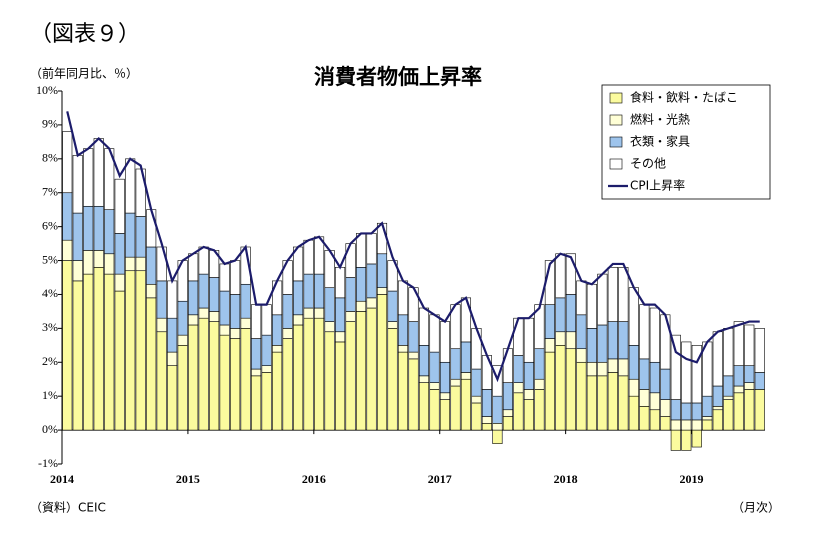 This screenshot has height=543, width=827. I want to click on figure-label: （図表９）, so click(85, 33).